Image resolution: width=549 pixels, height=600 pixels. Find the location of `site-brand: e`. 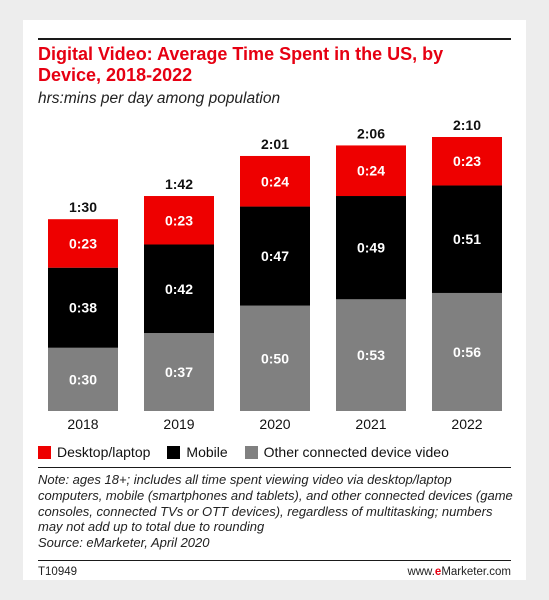

site-brand: e is located at coordinates (438, 572).